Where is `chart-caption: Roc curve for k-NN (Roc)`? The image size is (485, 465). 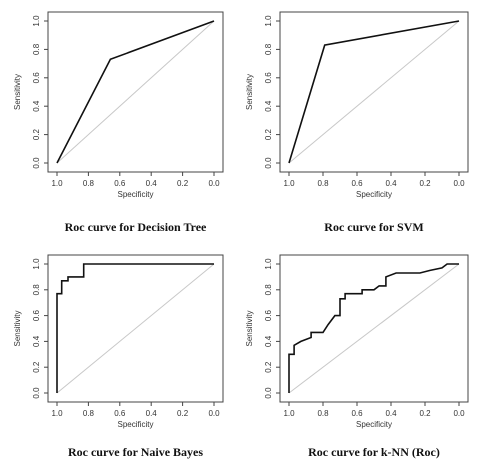
chart-caption: Roc curve for k-NN (Roc) is located at coordinates (374, 452).